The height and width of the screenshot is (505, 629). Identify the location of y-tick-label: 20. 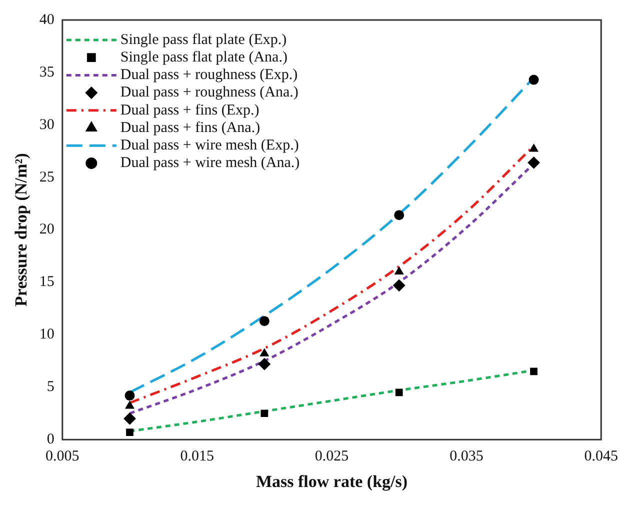
(46, 230).